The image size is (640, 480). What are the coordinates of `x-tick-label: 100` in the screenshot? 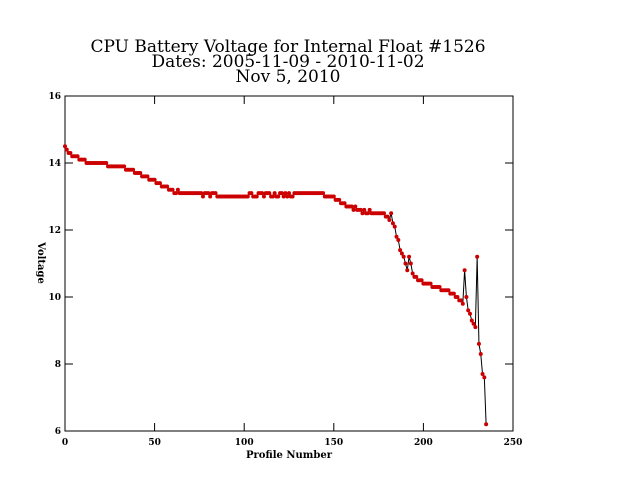 It's located at (244, 443).